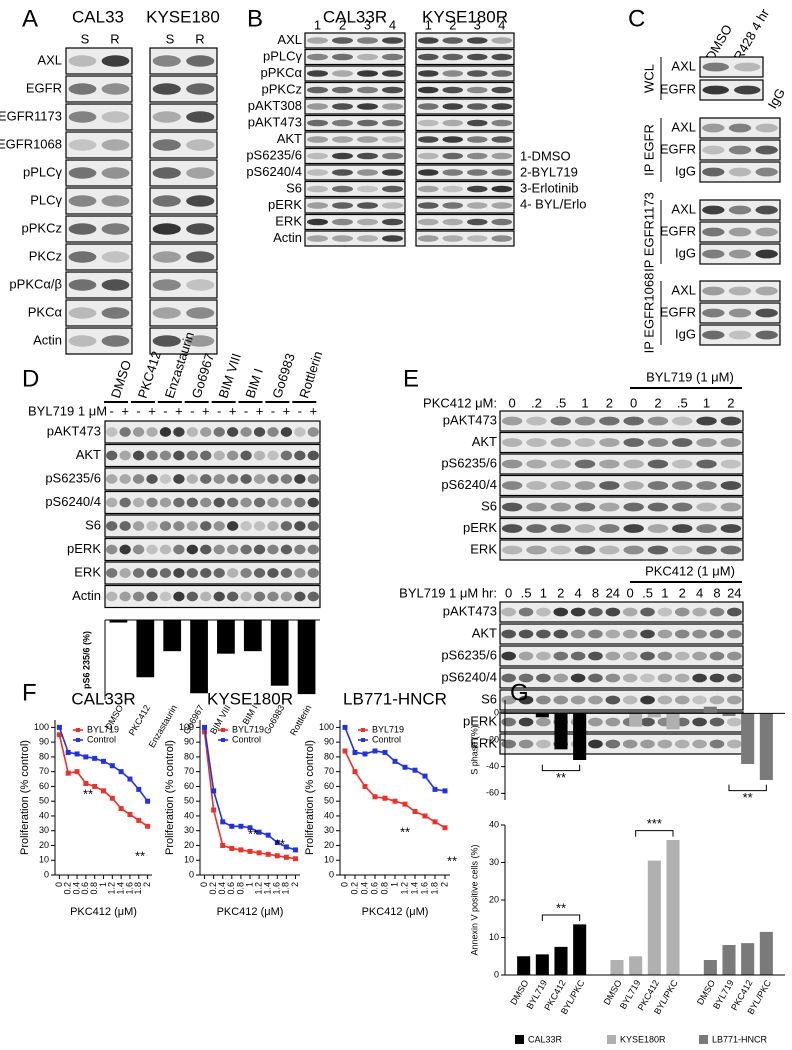 The height and width of the screenshot is (1050, 792). Describe the element at coordinates (73, 501) in the screenshot. I see `row-label: pS6240/4` at that location.